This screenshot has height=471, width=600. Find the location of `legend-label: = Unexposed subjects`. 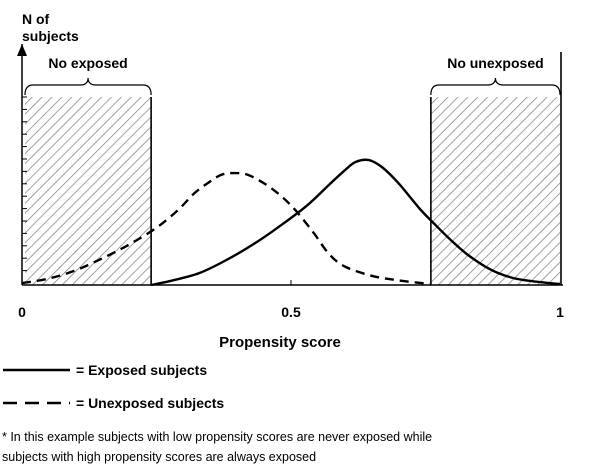

legend-label: = Unexposed subjects is located at coordinates (150, 403).